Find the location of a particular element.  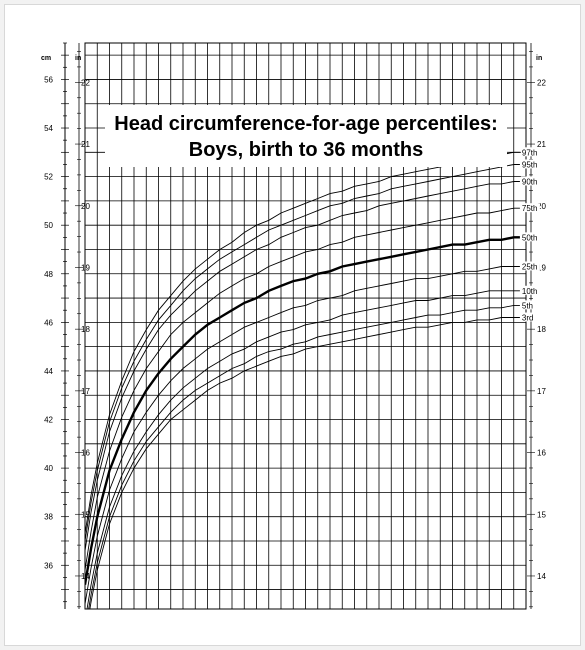

inch-tick-label-right: 20 is located at coordinates (541, 206).